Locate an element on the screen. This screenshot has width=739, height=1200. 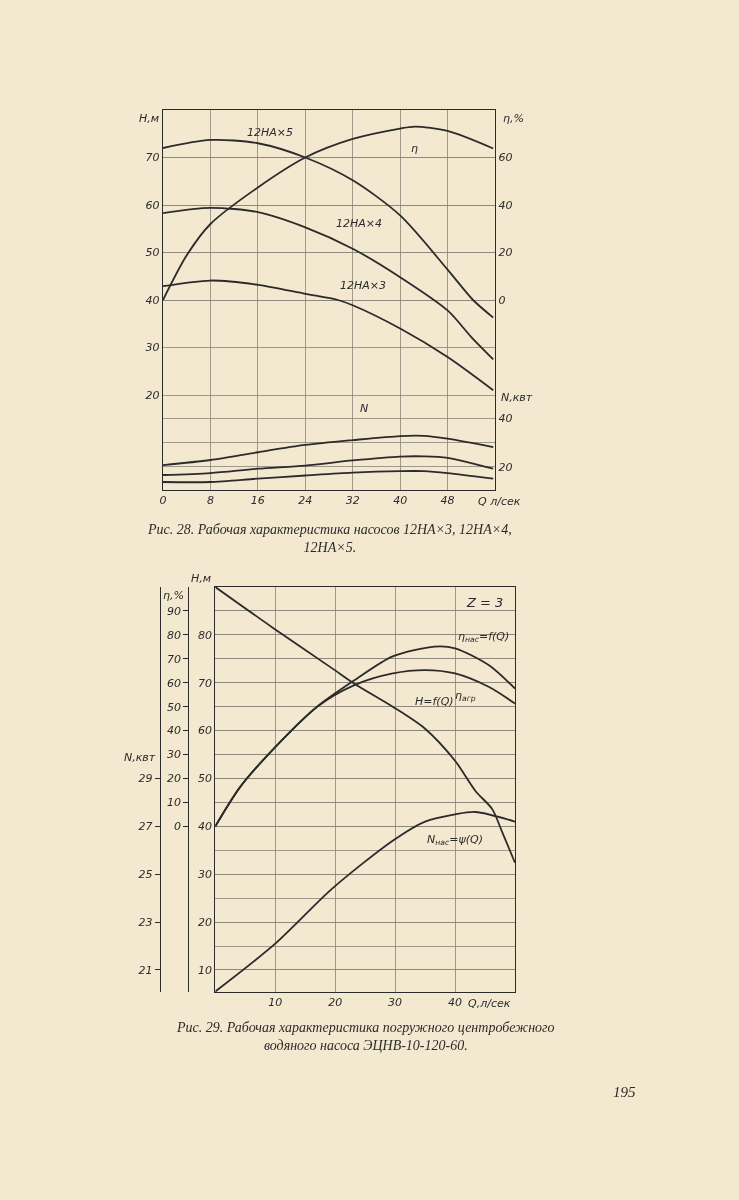
y2-tick-label: 30 is located at coordinates (173, 755).